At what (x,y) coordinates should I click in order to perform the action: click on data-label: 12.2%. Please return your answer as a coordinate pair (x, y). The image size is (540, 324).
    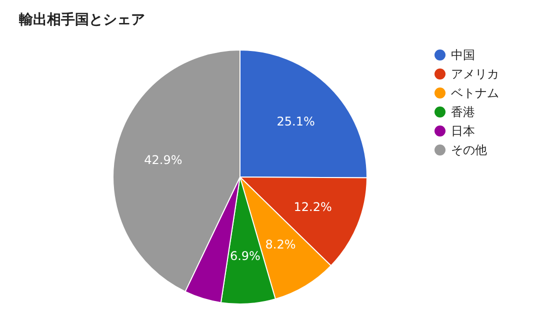
    Looking at the image, I should click on (313, 207).